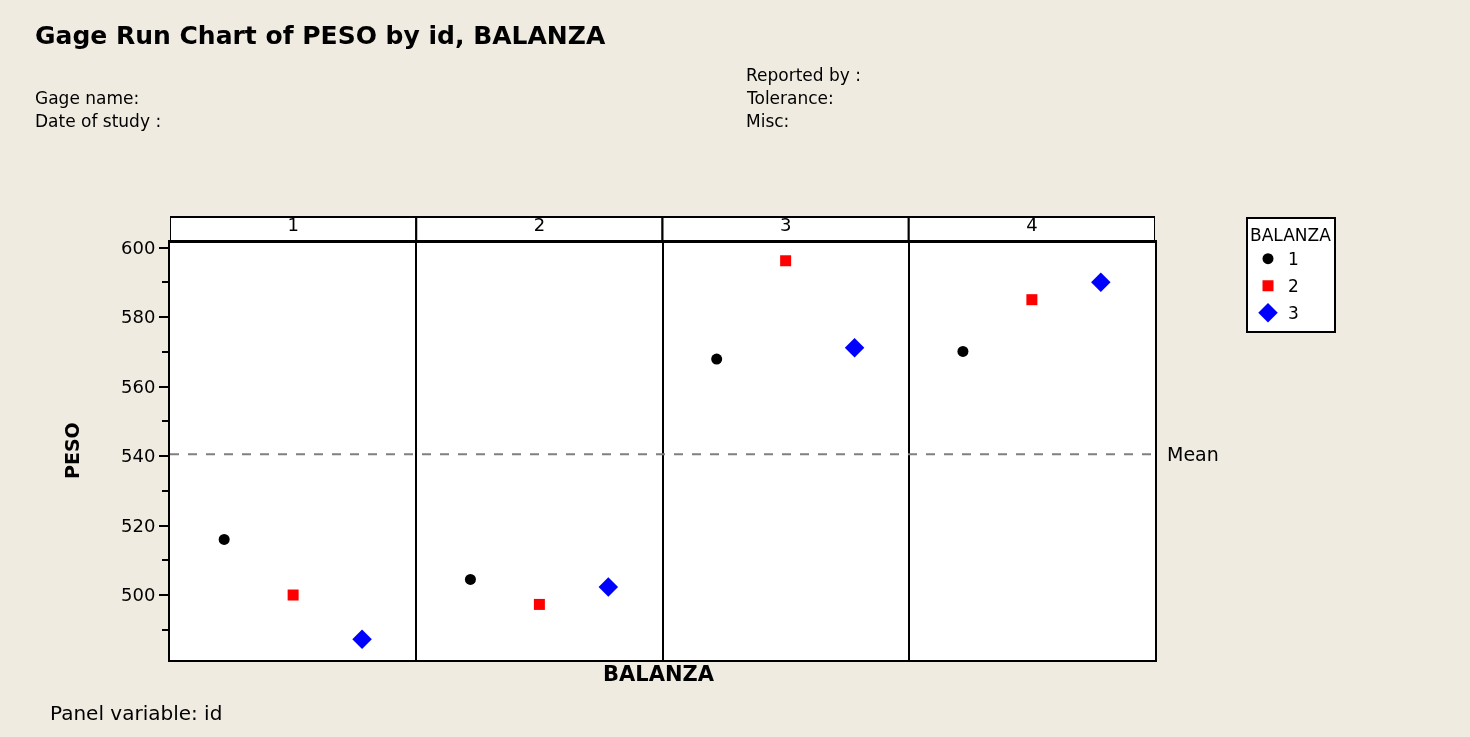 The width and height of the screenshot is (1470, 737). I want to click on legend-label: 1, so click(1293, 259).